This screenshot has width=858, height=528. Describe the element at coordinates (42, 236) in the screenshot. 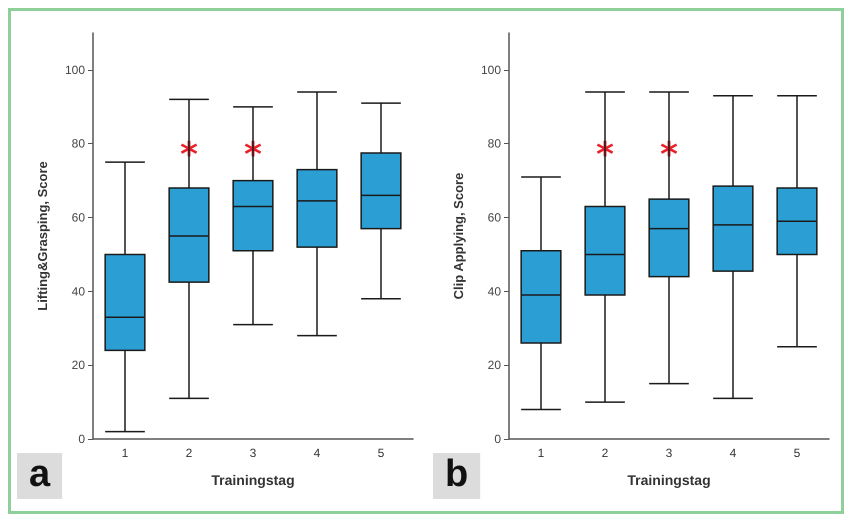

I see `y-axis-title: Lifting&Grasping, Score` at that location.